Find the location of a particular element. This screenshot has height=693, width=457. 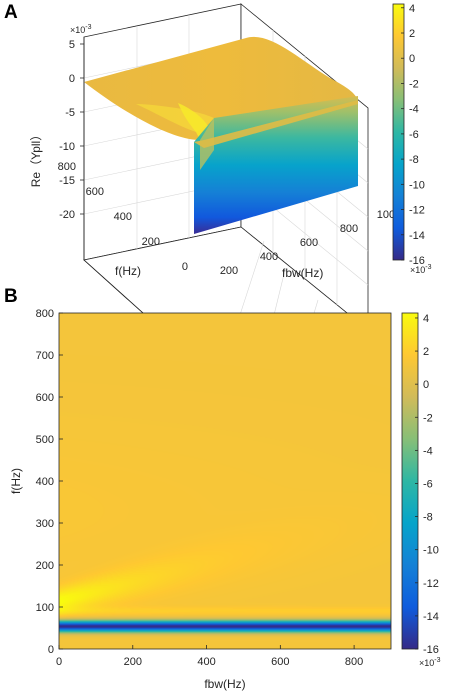

heatmap-ytick-label: 500 is located at coordinates (45, 440).